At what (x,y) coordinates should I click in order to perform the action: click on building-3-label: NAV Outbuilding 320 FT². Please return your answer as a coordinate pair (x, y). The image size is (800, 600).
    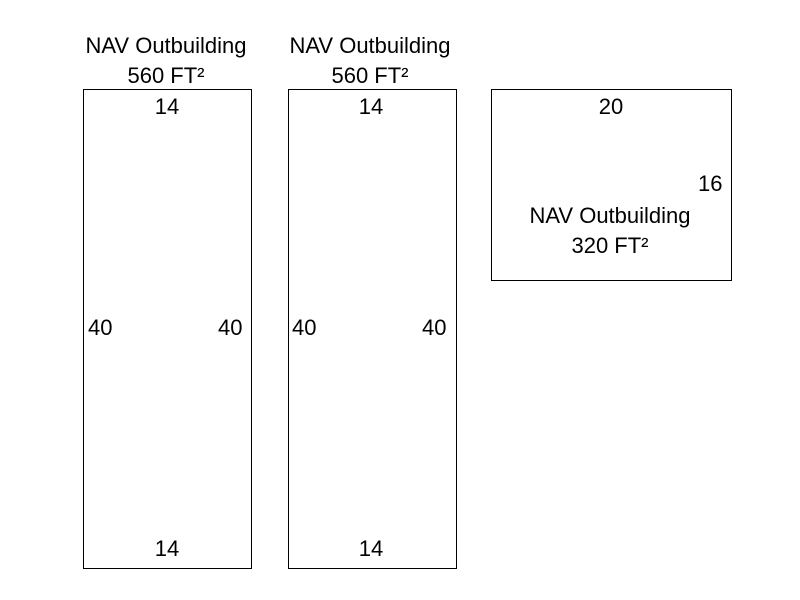
    Looking at the image, I should click on (609, 231).